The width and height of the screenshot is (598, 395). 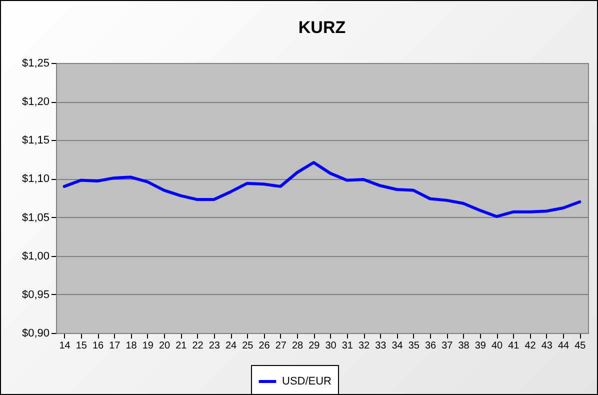 I want to click on x-tick-label: 18, so click(x=132, y=346).